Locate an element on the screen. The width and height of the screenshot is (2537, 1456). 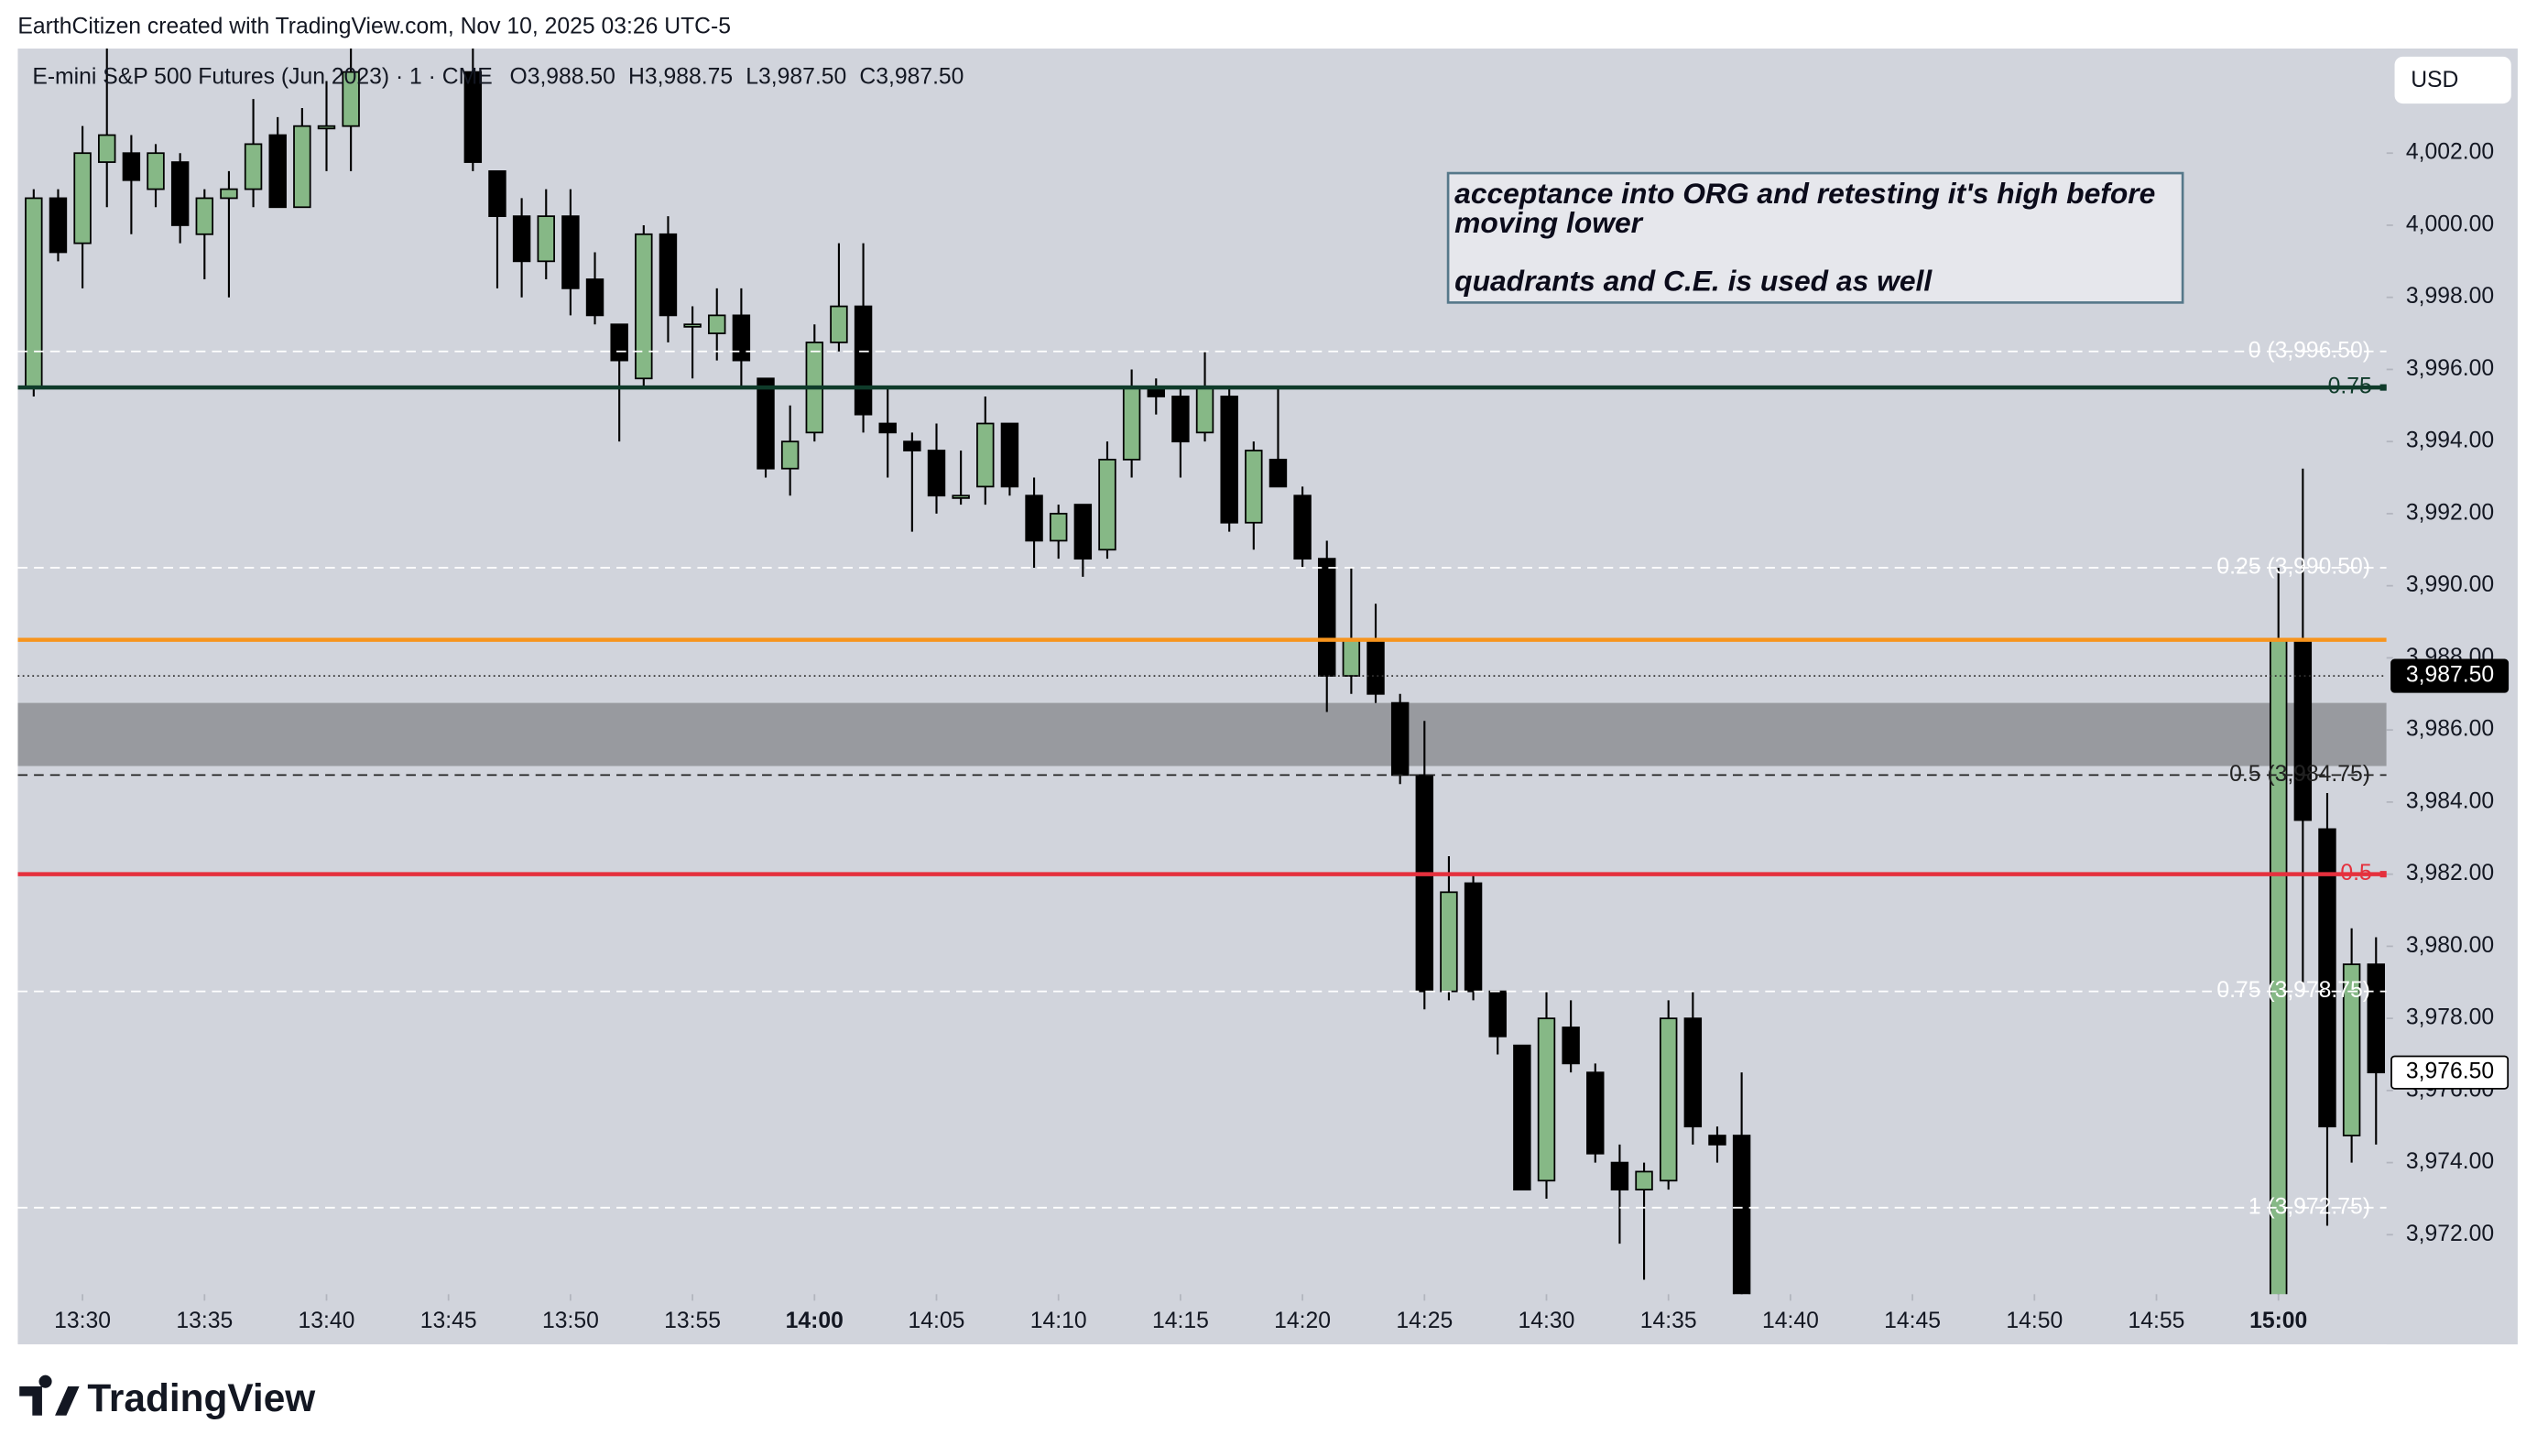
x-tick-label: 14:35 is located at coordinates (1668, 1321).